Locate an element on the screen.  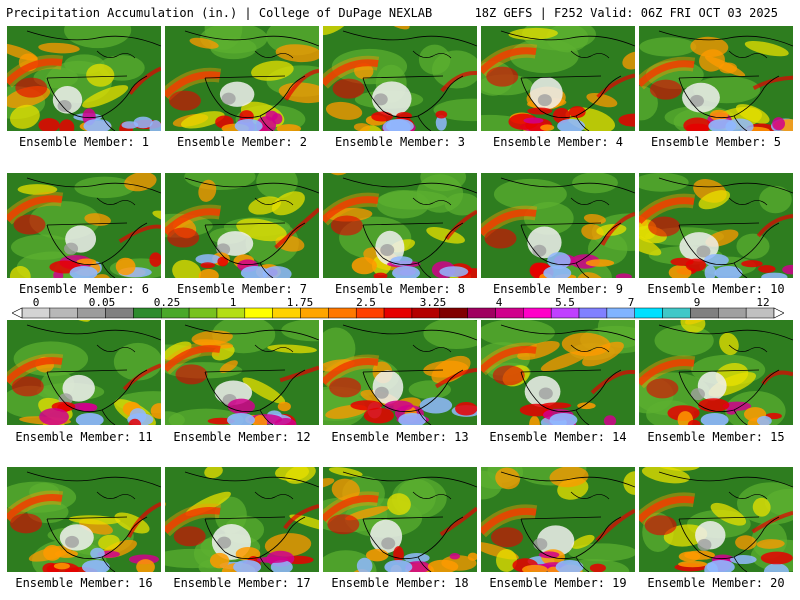
colorbar-tick-label: 5.5 is located at coordinates (565, 302).